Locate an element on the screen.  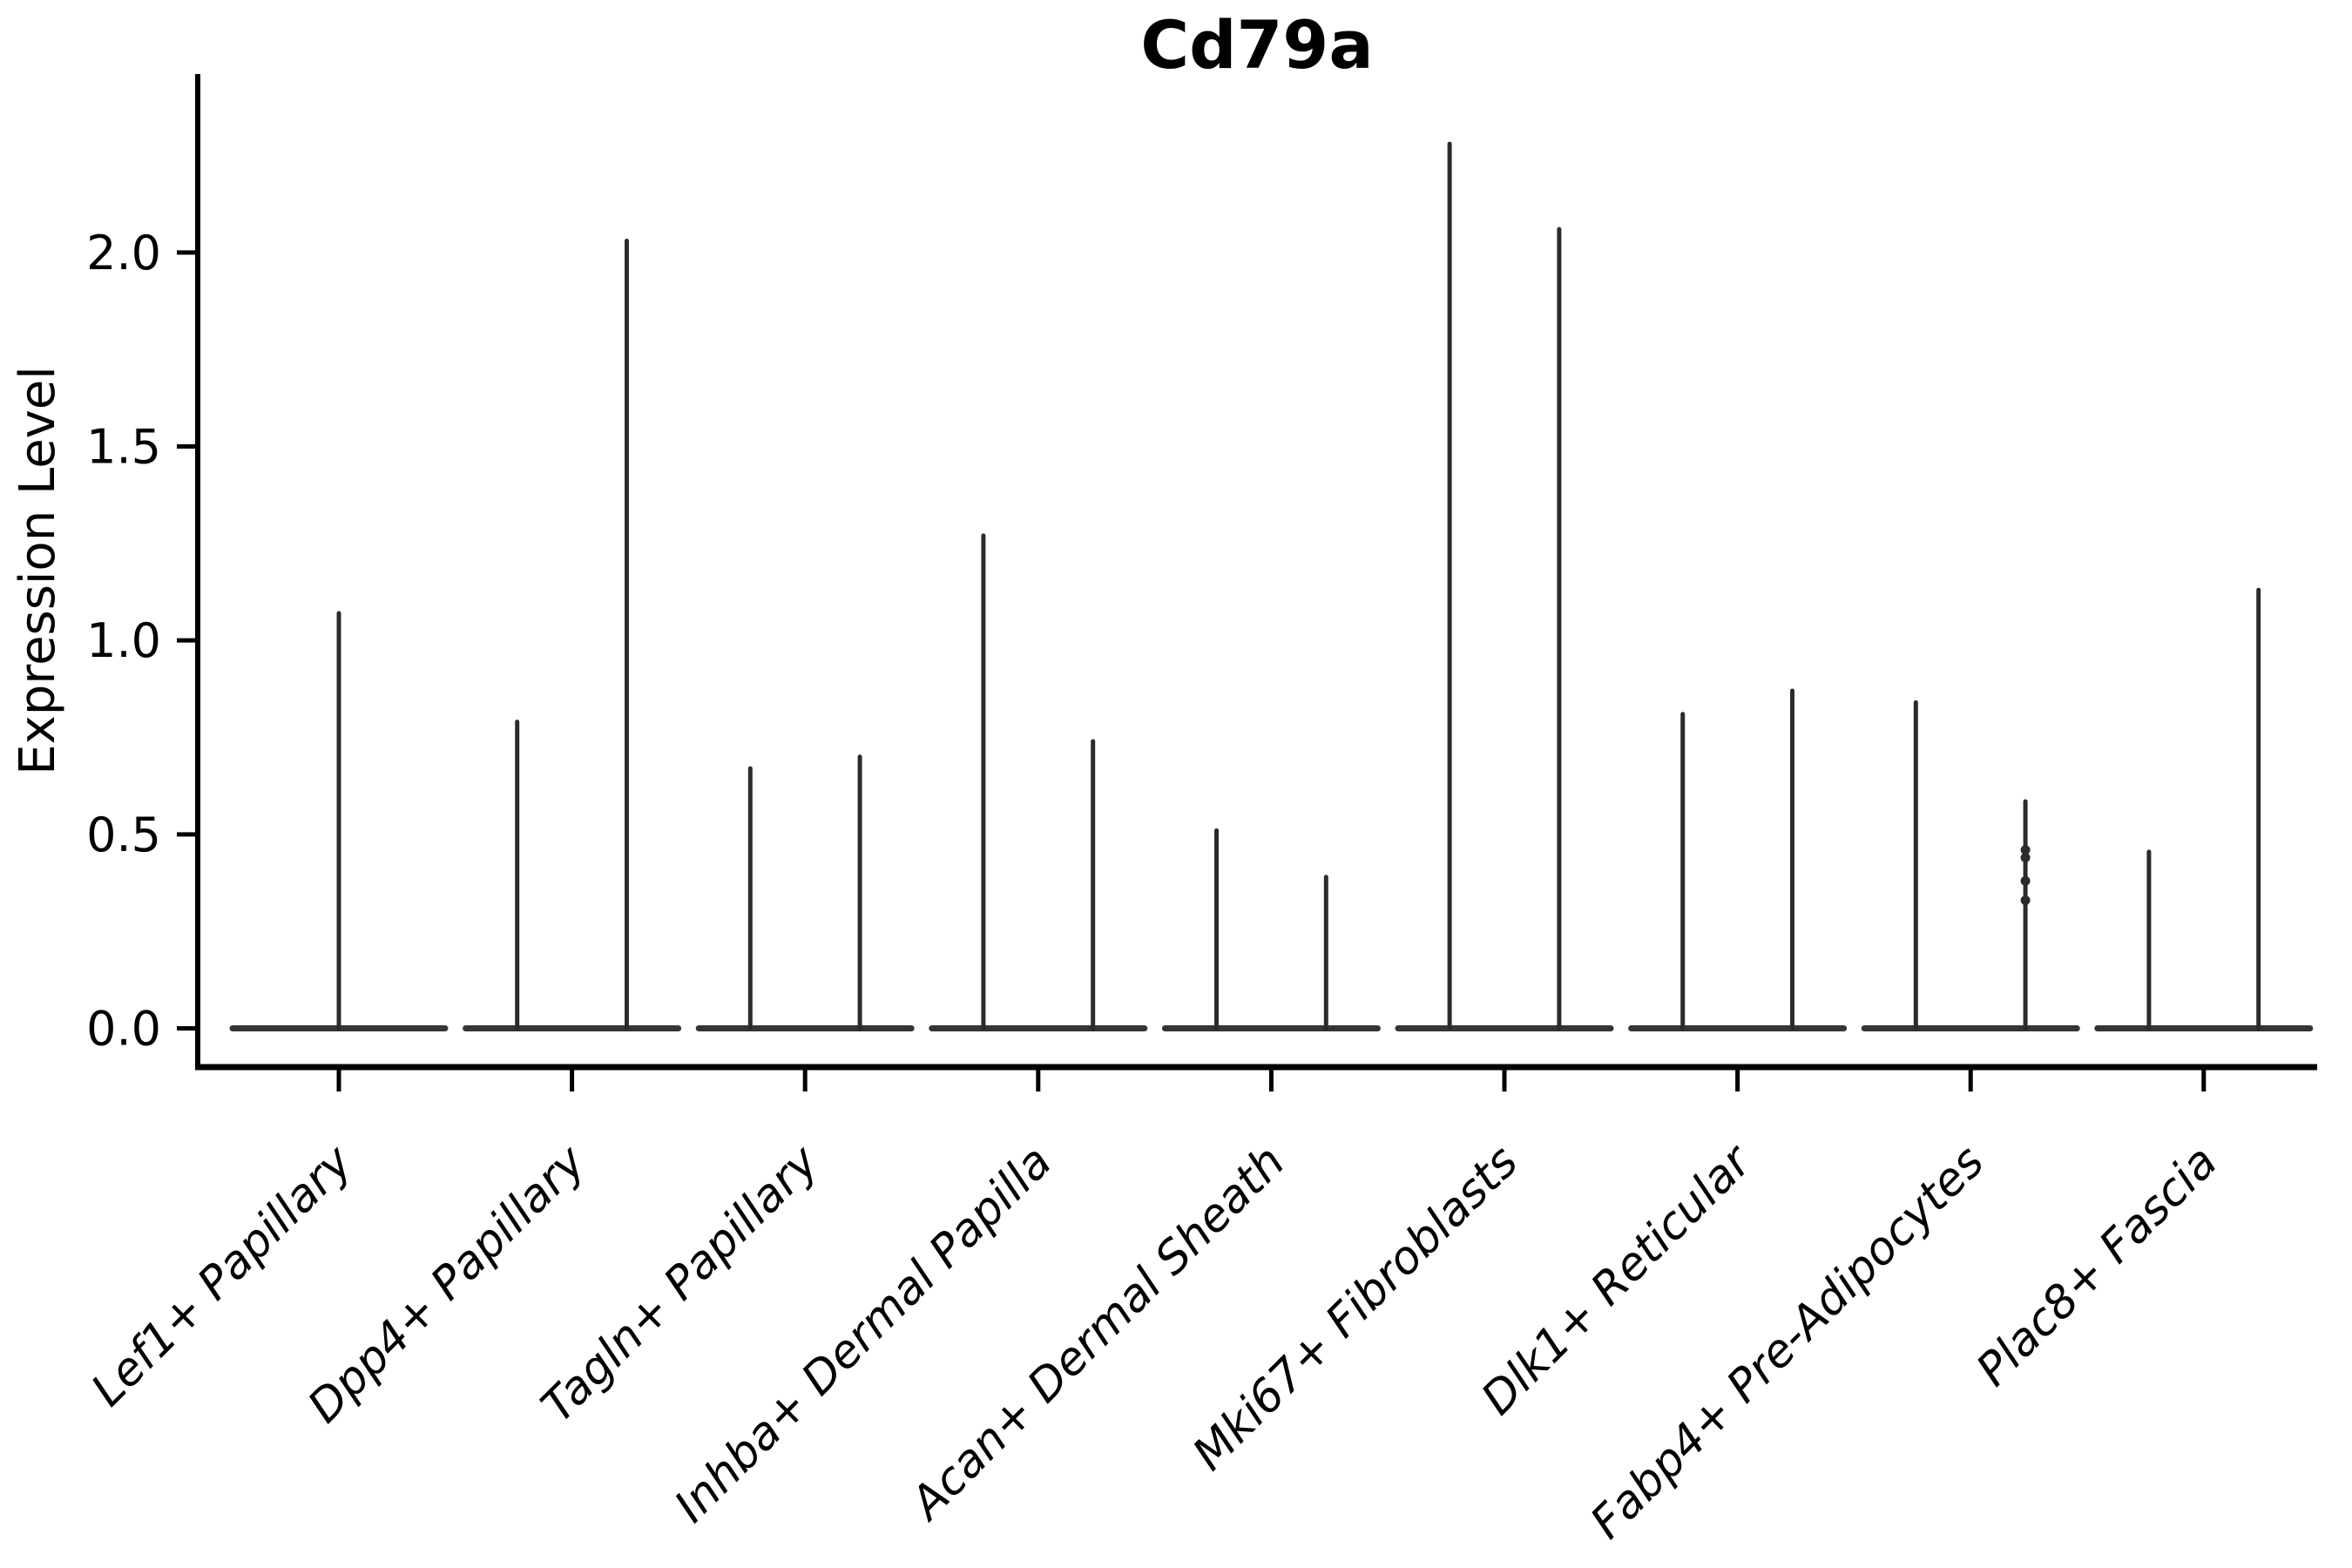
chart-title: Cd79a is located at coordinates (1256, 45).